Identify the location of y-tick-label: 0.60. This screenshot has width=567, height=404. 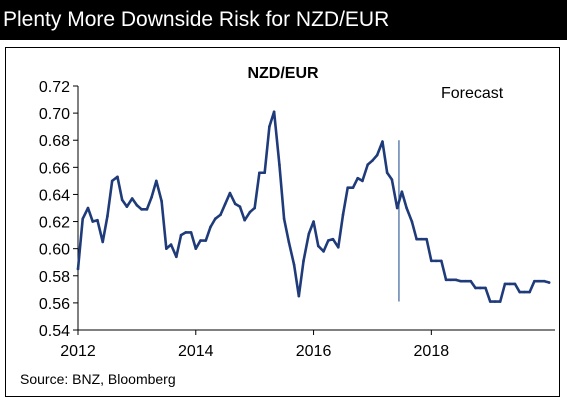
(54, 250).